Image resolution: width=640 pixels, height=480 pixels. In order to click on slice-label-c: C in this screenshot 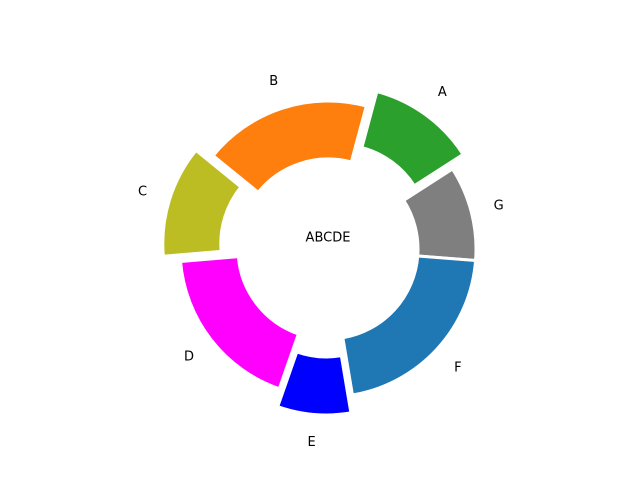, I will do `click(142, 191)`.